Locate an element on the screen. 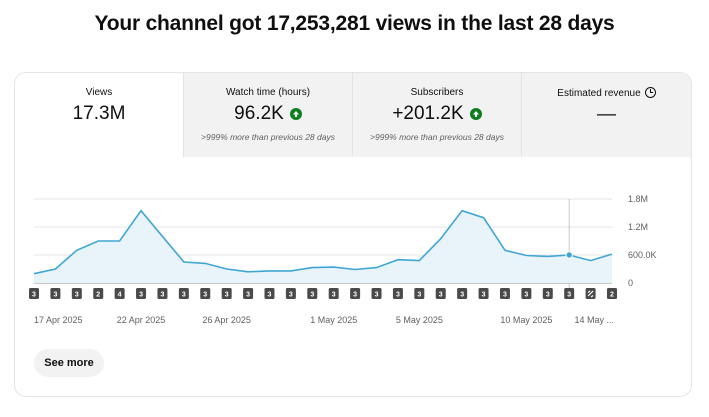 This screenshot has width=709, height=417. see-more-button: See more is located at coordinates (69, 363).